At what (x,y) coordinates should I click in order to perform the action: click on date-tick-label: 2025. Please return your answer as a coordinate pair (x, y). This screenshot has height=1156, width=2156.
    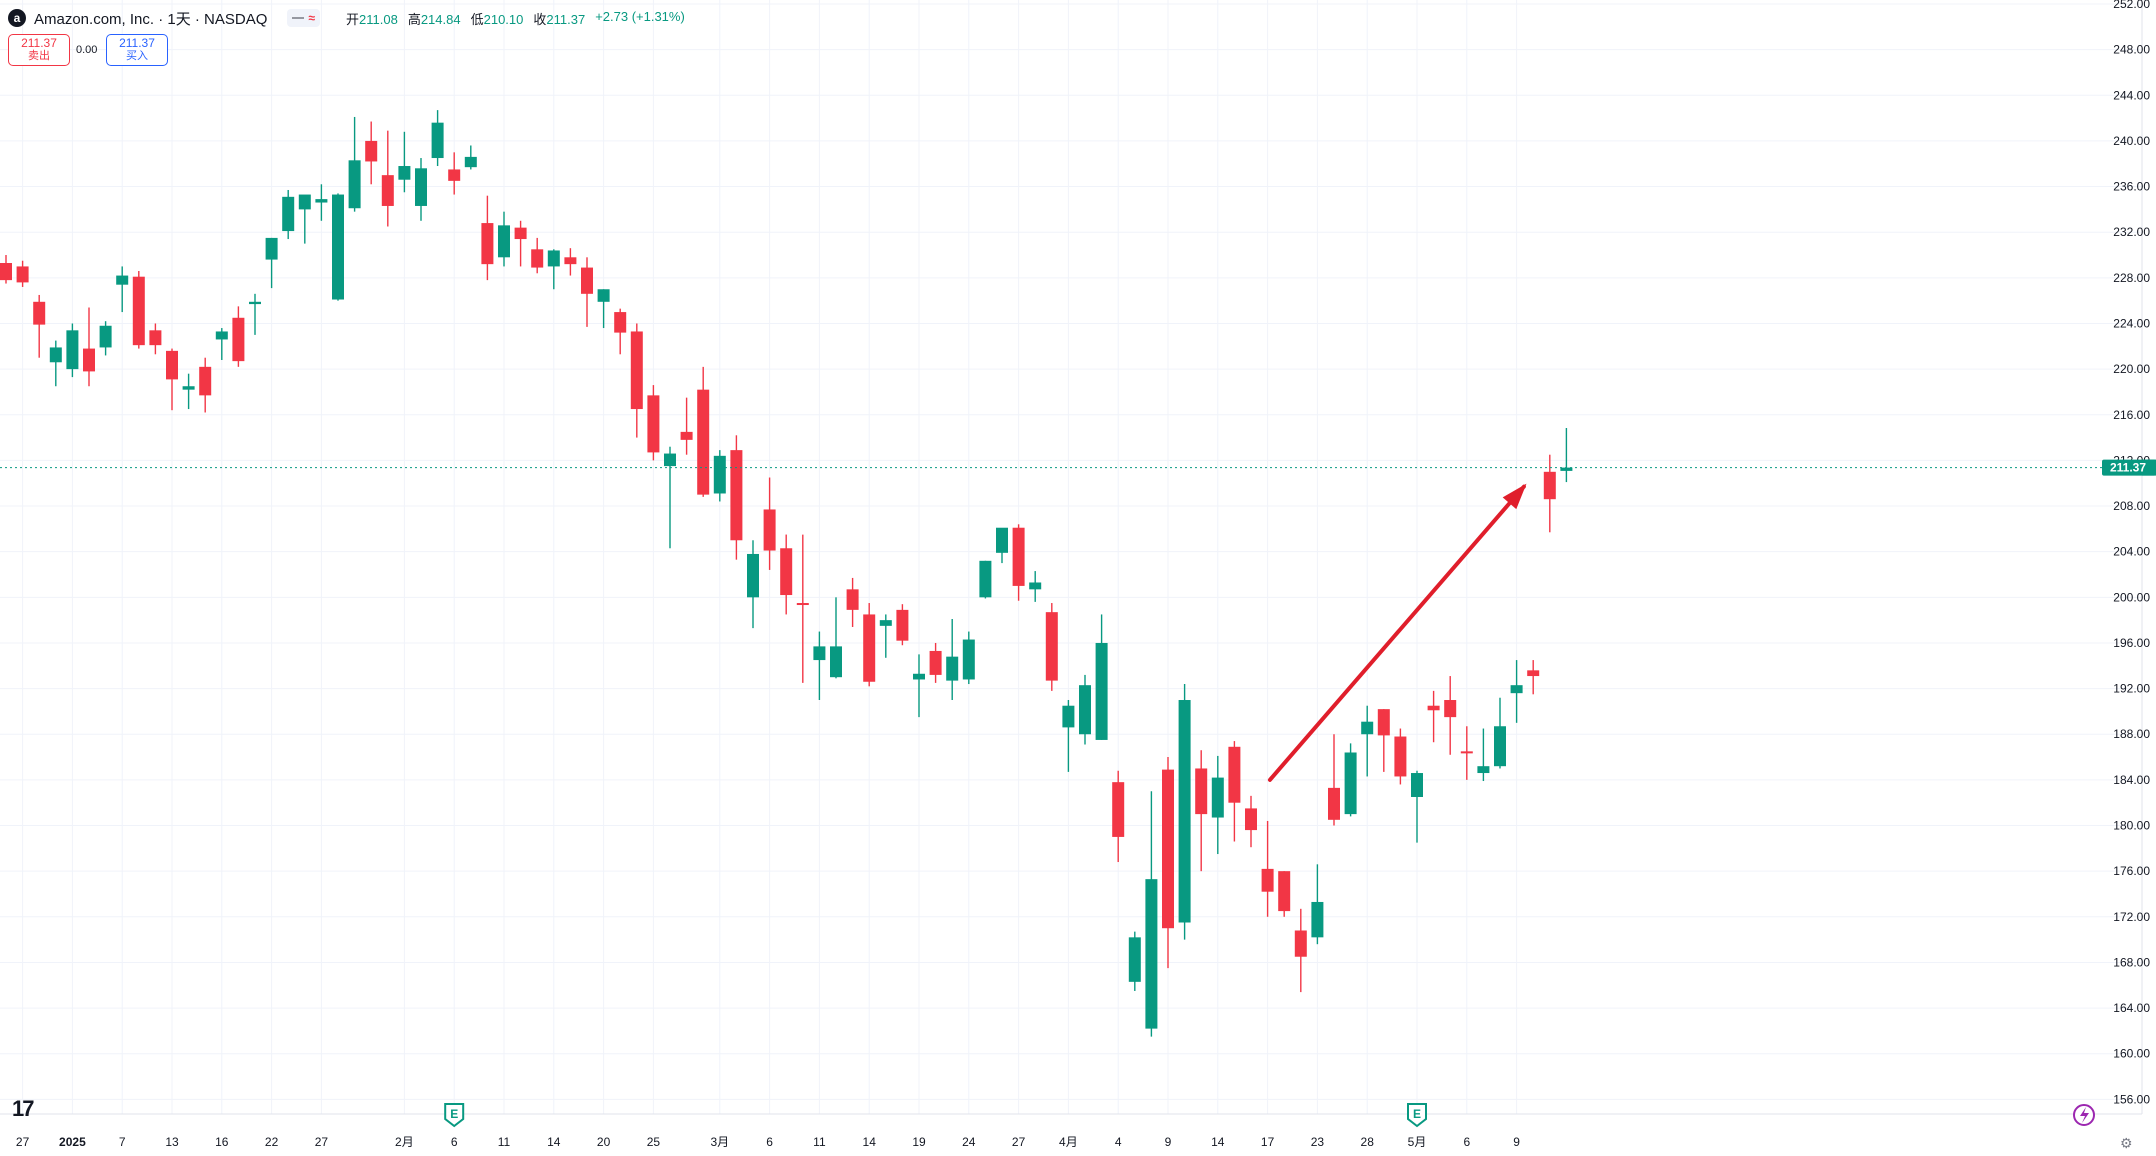
    Looking at the image, I should click on (72, 1142).